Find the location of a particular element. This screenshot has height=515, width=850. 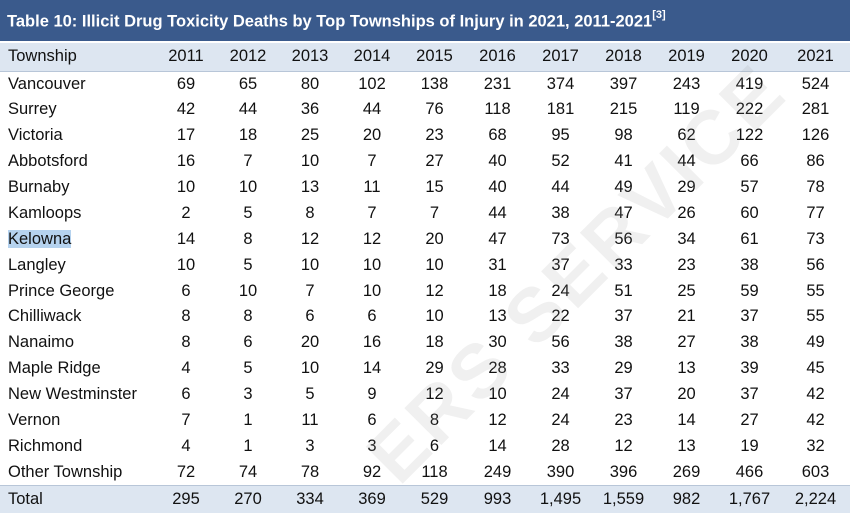

table-row: Burnaby 10 10 13 11 15 40 44 49 29 57 78 is located at coordinates (425, 188).